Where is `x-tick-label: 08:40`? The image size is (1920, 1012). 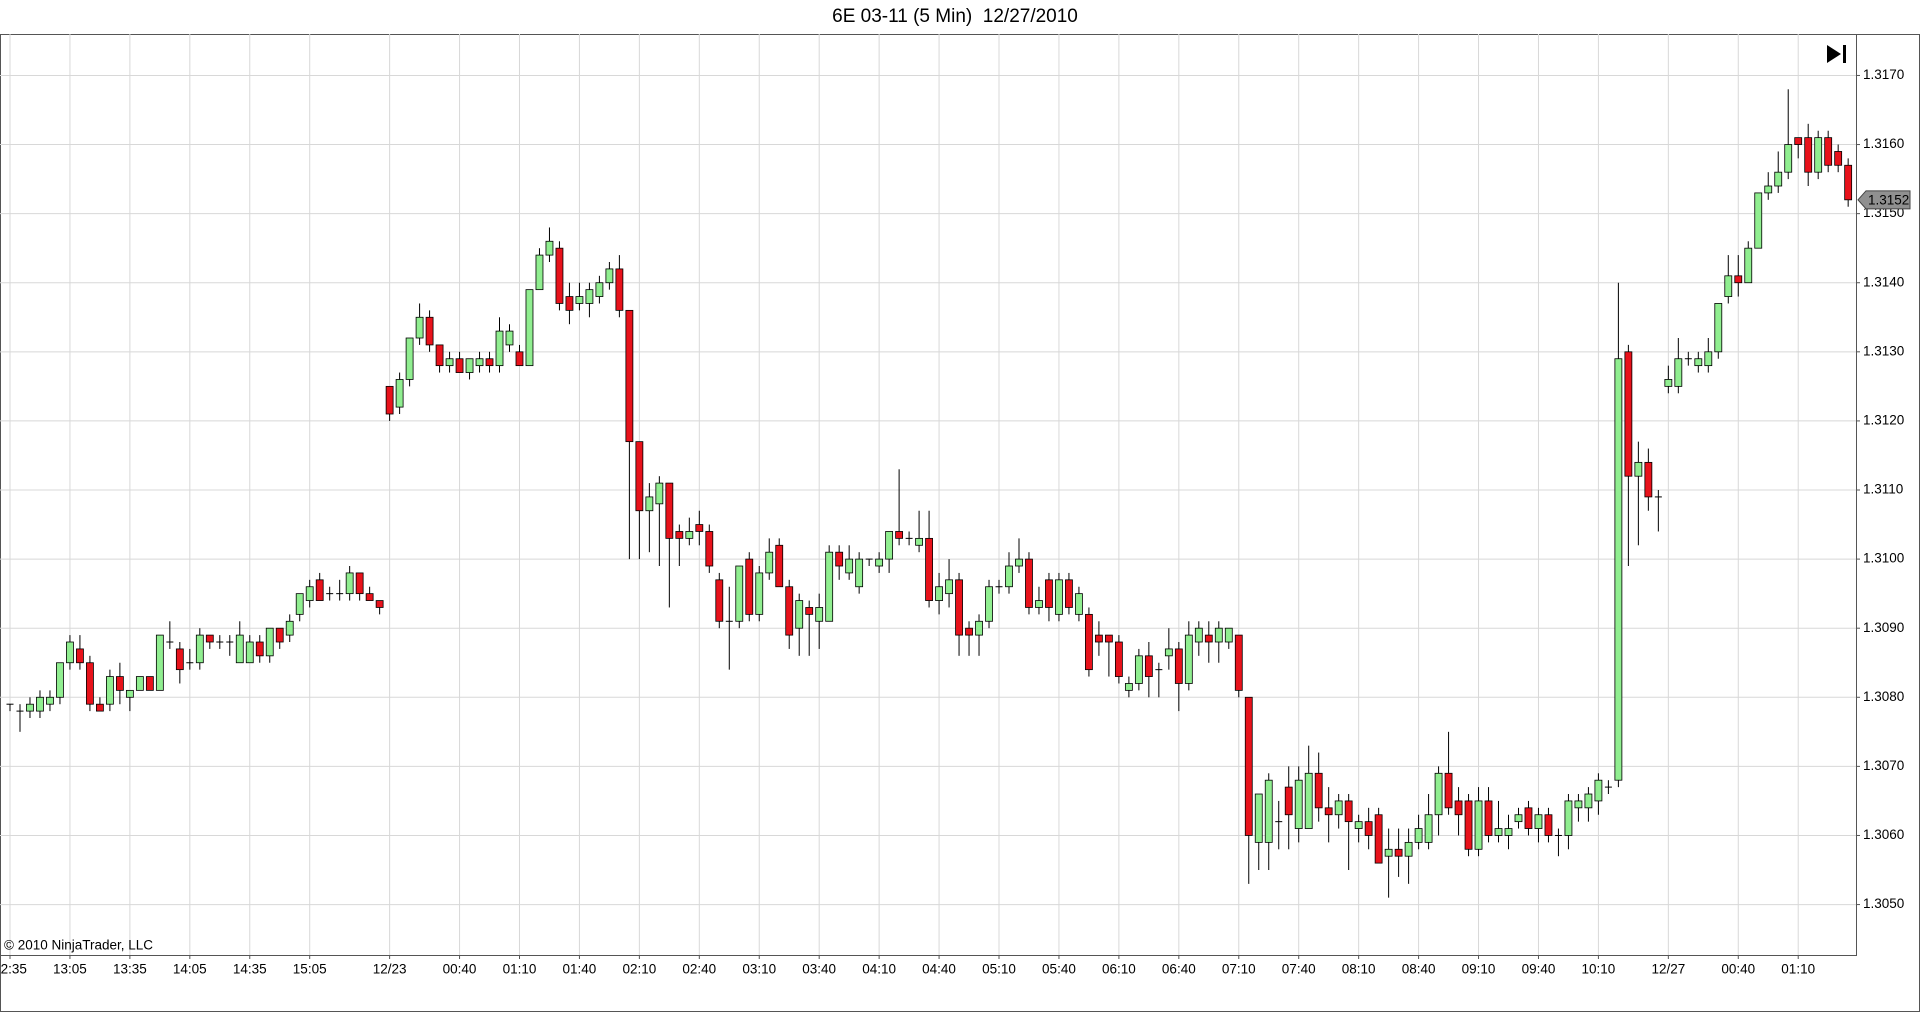
x-tick-label: 08:40 is located at coordinates (1419, 969).